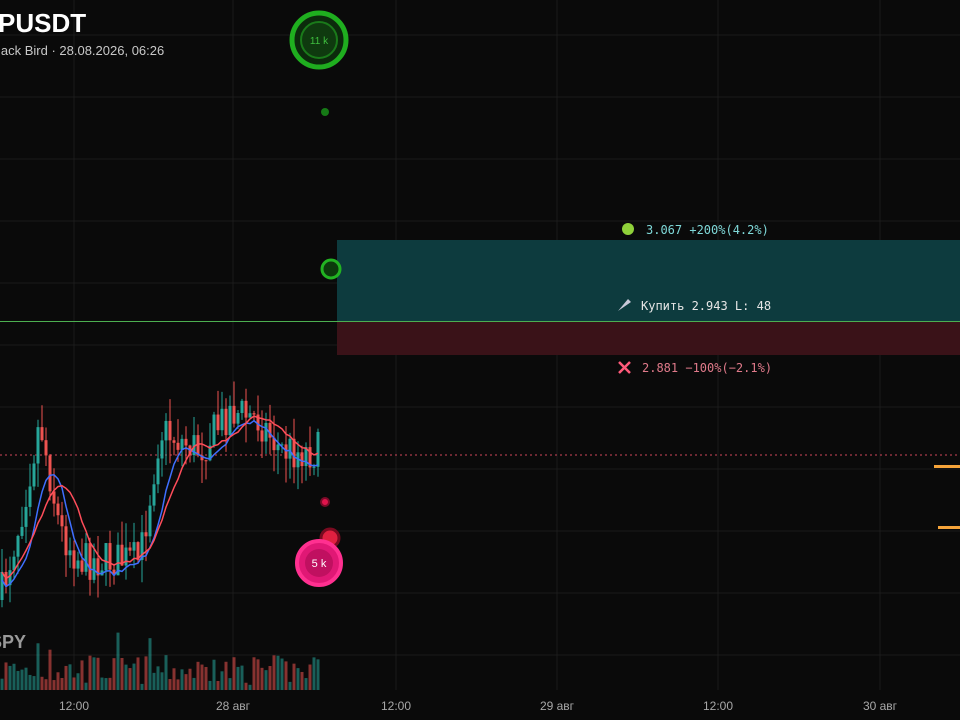 Image resolution: width=960 pixels, height=720 pixels. I want to click on marker-bottom-label: 5 k, so click(319, 564).